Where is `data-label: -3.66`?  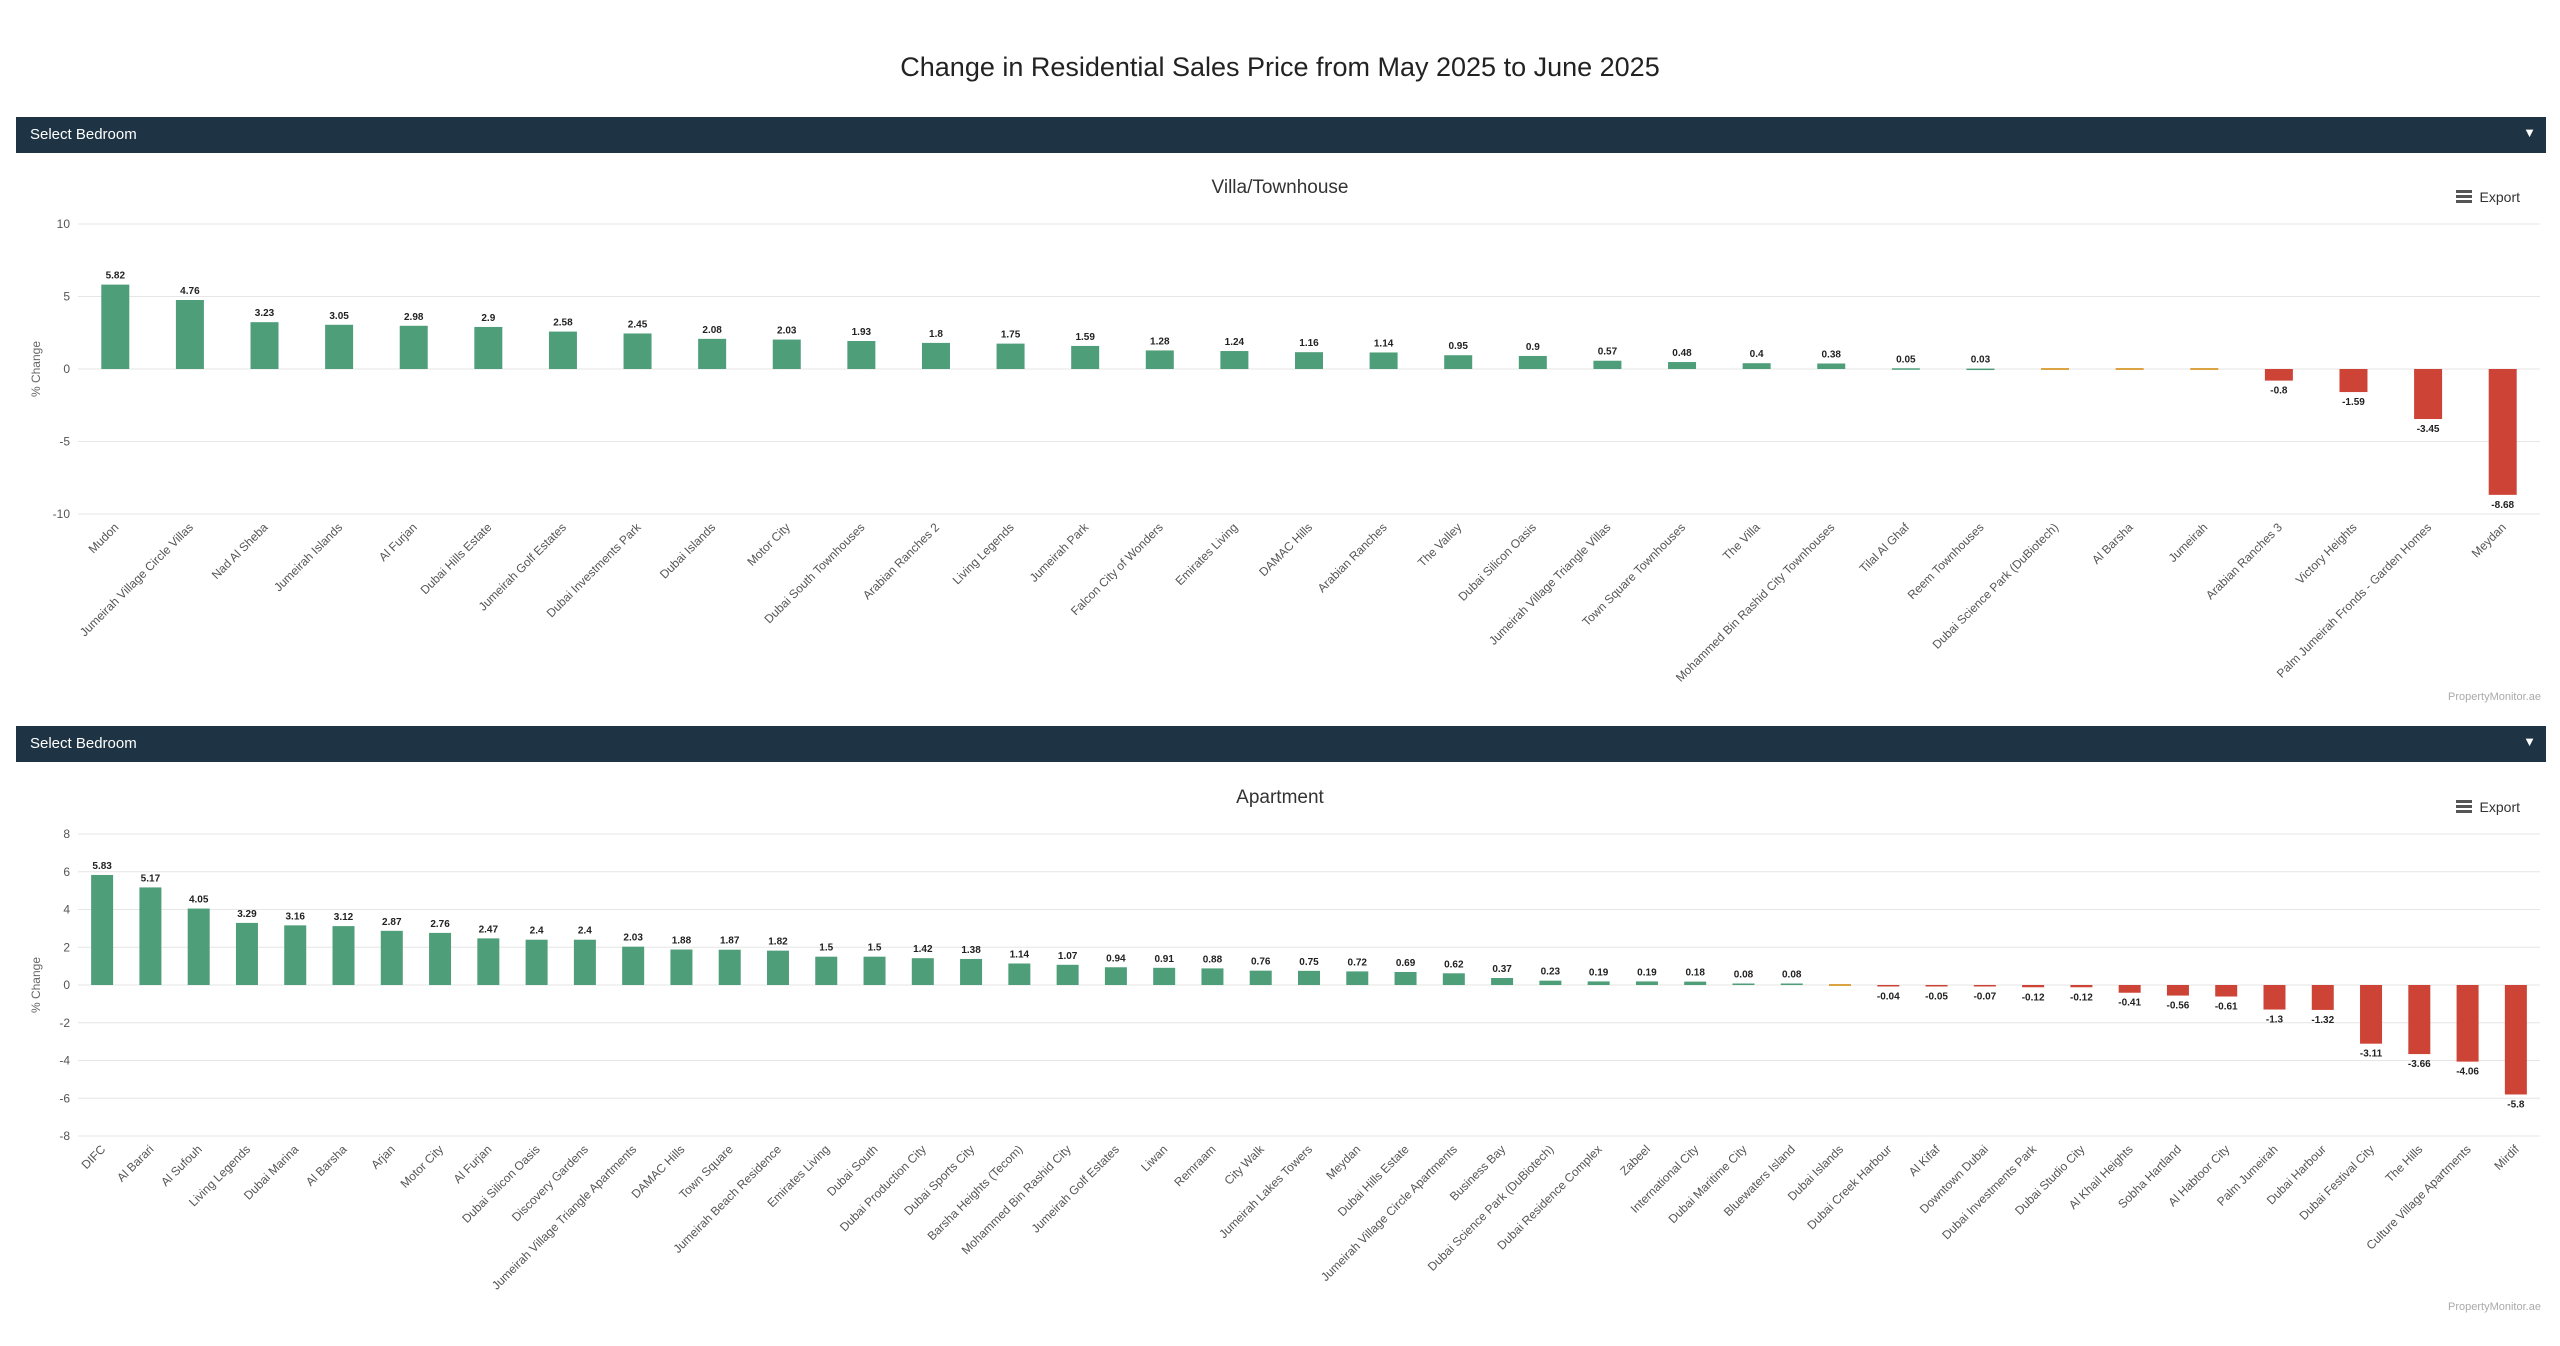
data-label: -3.66 is located at coordinates (2419, 1064).